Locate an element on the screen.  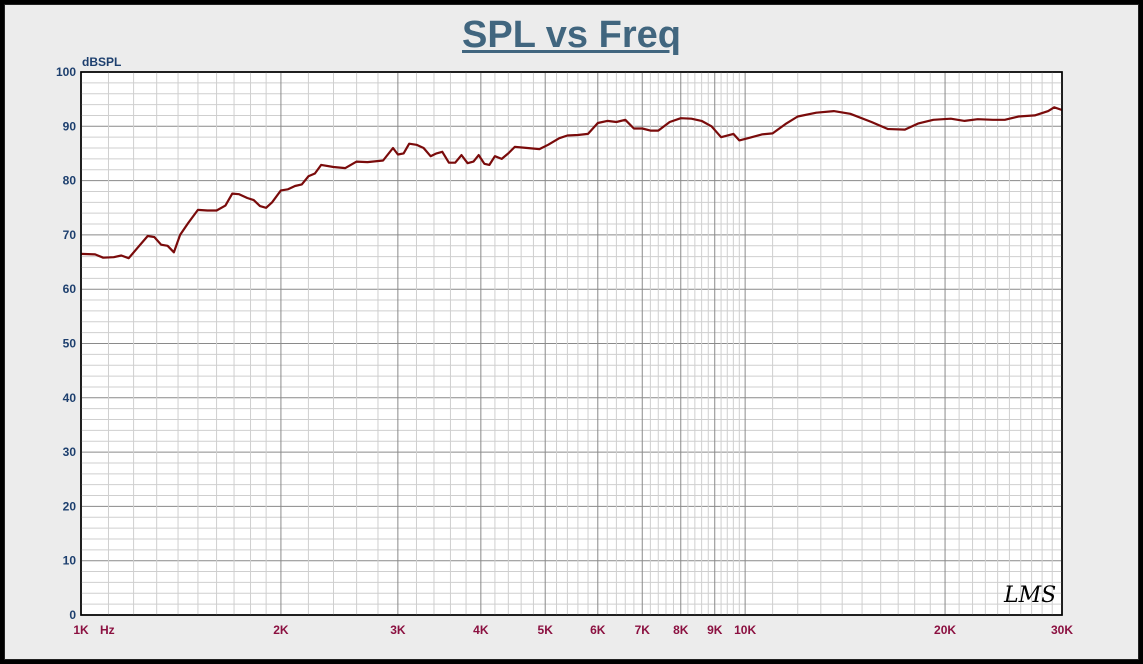
y-tick-label: 90 is located at coordinates (70, 126).